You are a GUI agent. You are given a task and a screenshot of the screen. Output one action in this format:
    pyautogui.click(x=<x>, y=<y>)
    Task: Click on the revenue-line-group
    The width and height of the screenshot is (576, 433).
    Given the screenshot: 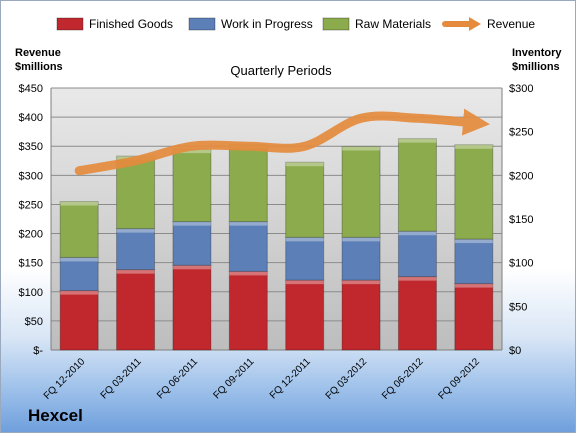 What is the action you would take?
    pyautogui.click(x=282, y=142)
    